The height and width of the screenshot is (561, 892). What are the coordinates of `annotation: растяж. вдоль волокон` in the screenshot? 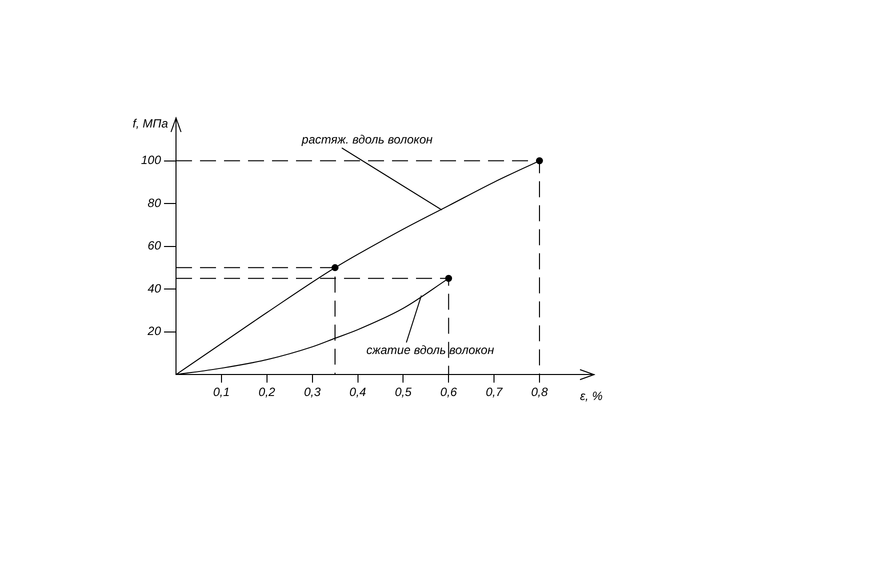 It's located at (366, 139).